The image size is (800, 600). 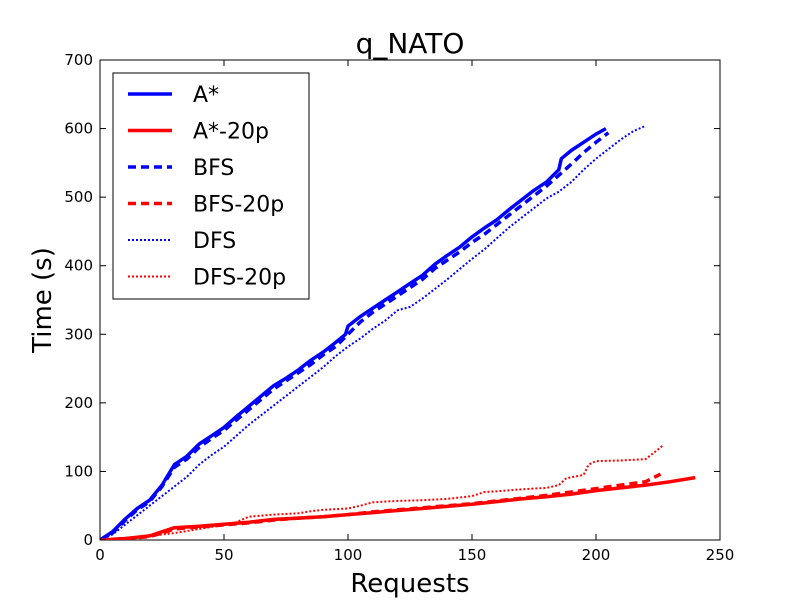 What do you see at coordinates (720, 555) in the screenshot?
I see `x-tick-label: 250` at bounding box center [720, 555].